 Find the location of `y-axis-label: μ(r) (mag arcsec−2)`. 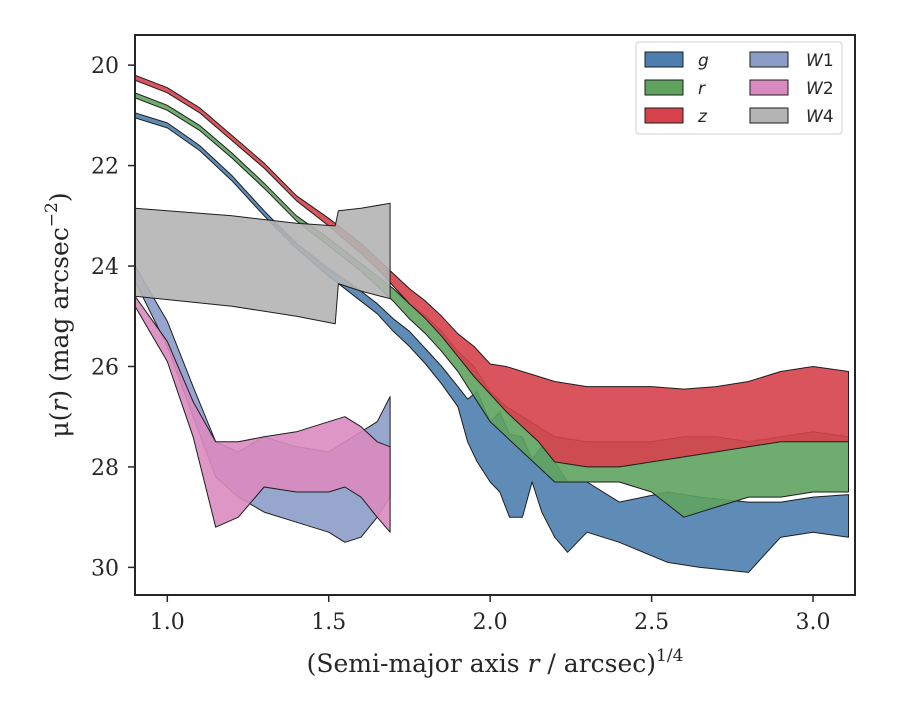

y-axis-label: μ(r) (mag arcsec−2) is located at coordinates (58, 314).